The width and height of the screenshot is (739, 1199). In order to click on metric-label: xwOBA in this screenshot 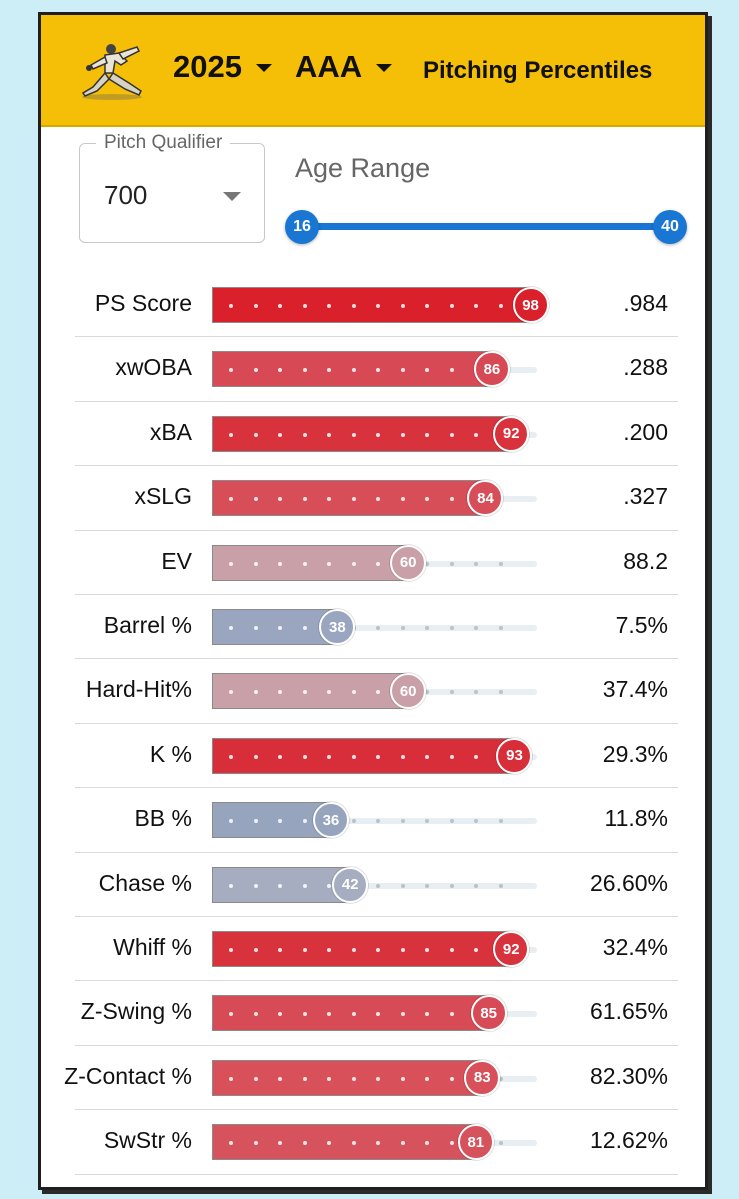, I will do `click(153, 367)`.